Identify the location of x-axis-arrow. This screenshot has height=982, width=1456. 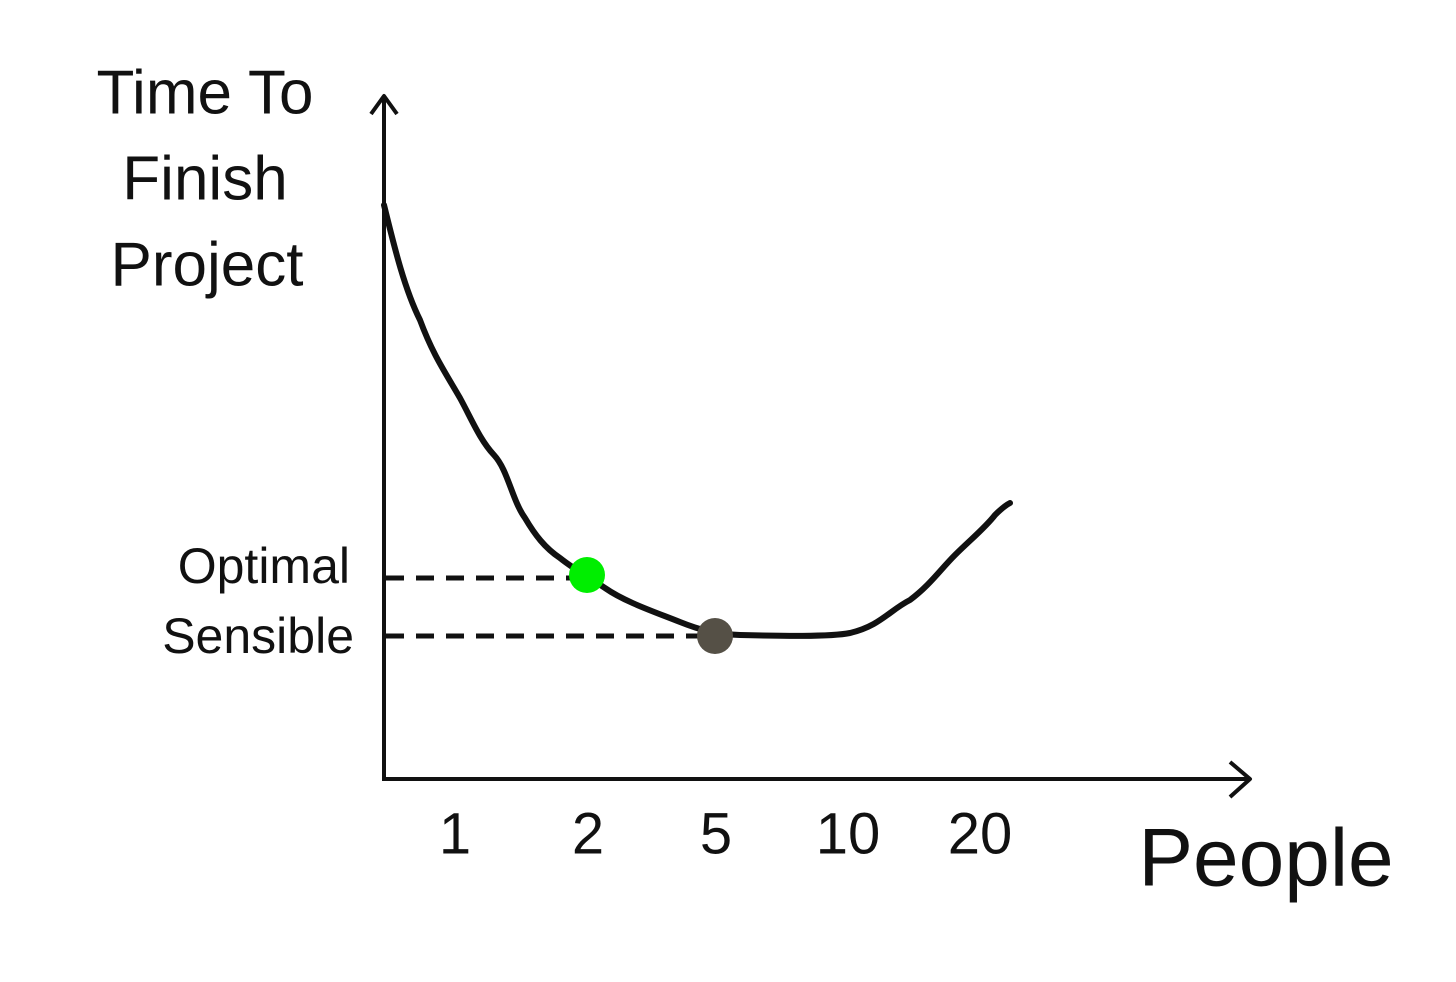
(1240, 779).